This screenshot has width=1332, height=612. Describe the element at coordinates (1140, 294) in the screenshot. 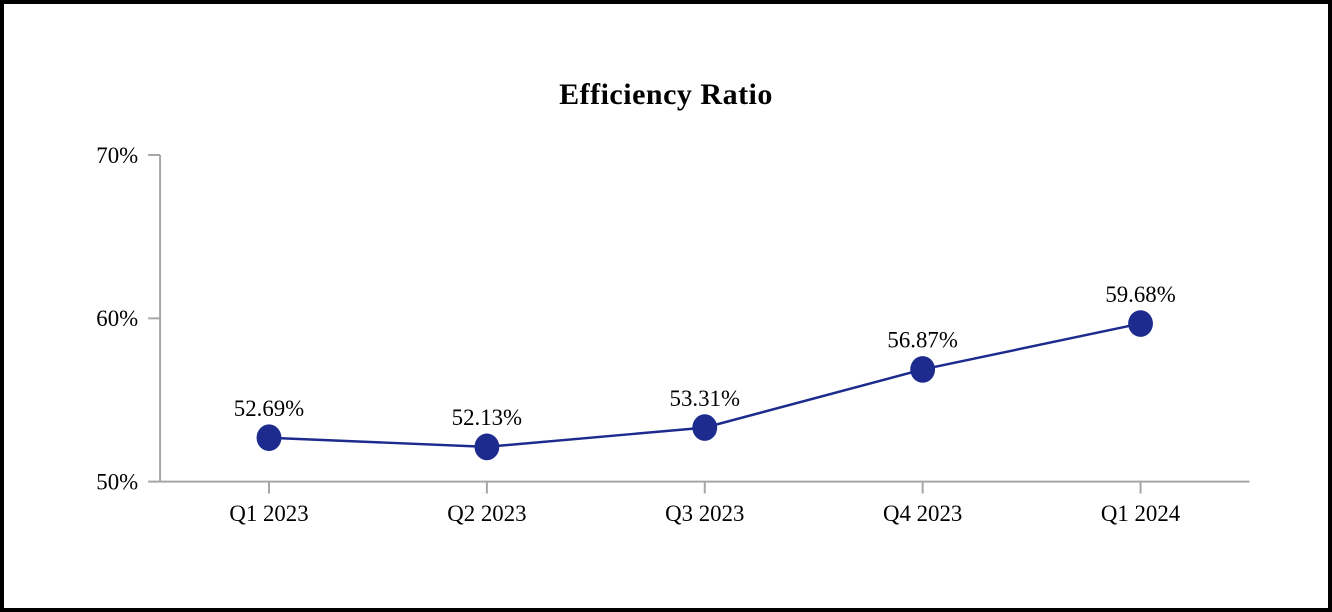

I see `data-point-label: 59.68%` at that location.